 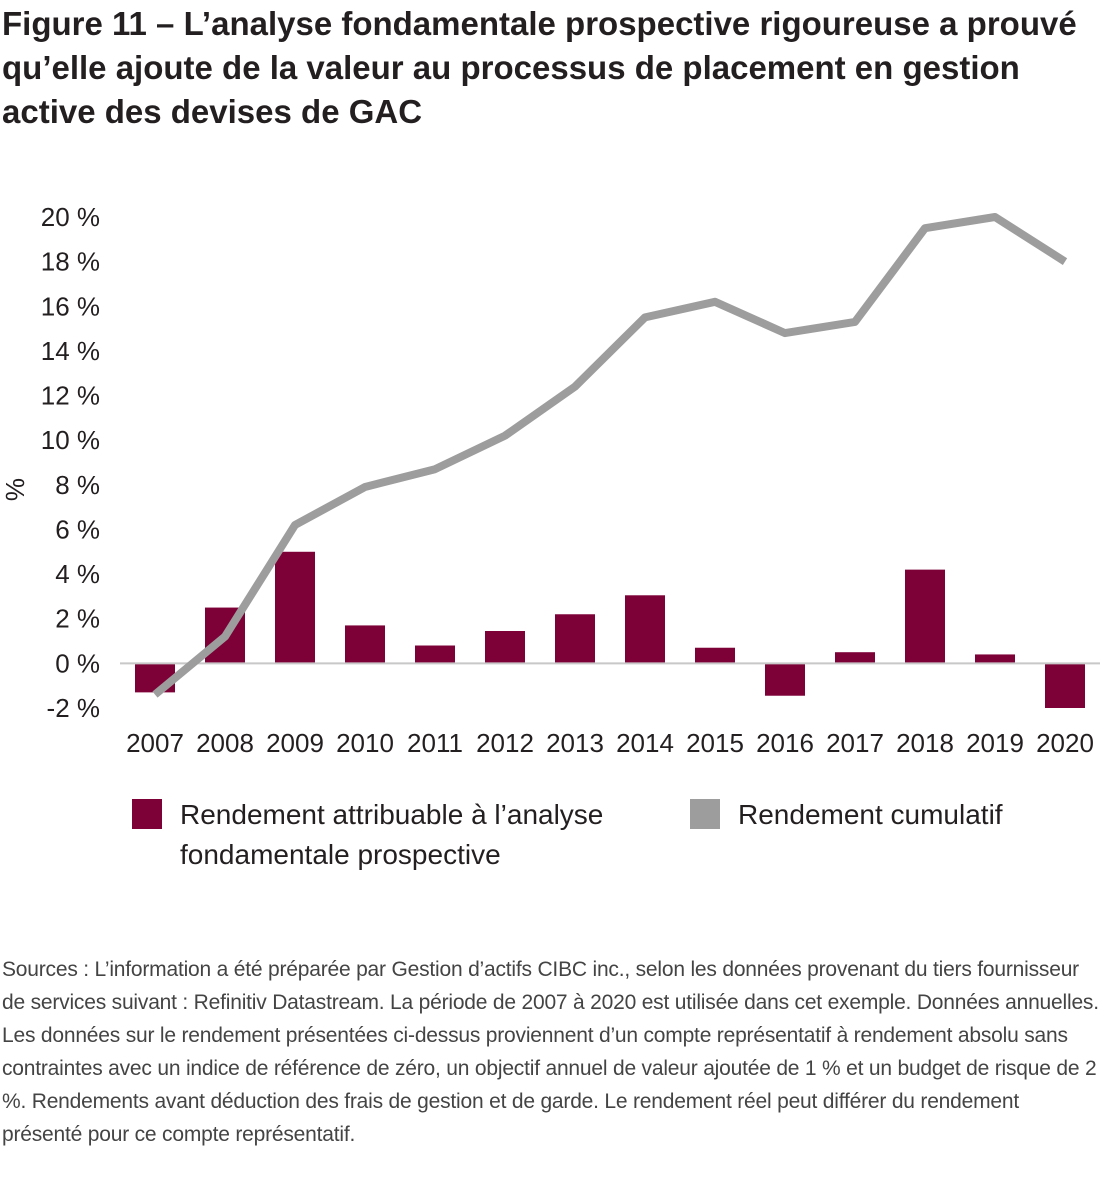 What do you see at coordinates (77, 485) in the screenshot?
I see `y-tick-label: 8 %` at bounding box center [77, 485].